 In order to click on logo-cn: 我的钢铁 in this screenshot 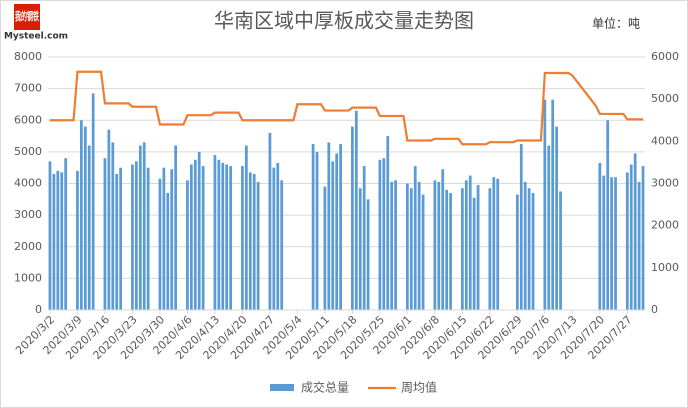, I will do `click(27, 16)`.